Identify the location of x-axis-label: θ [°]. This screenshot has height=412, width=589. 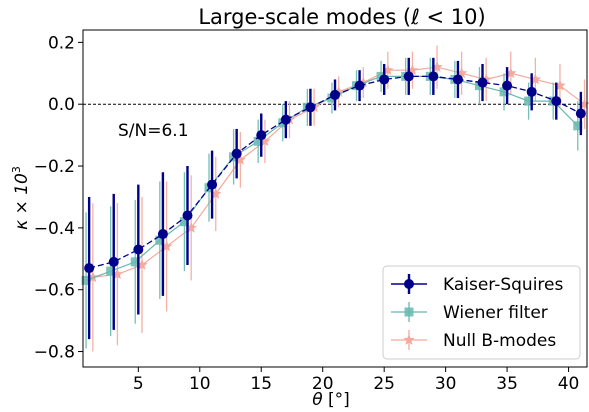
(331, 400).